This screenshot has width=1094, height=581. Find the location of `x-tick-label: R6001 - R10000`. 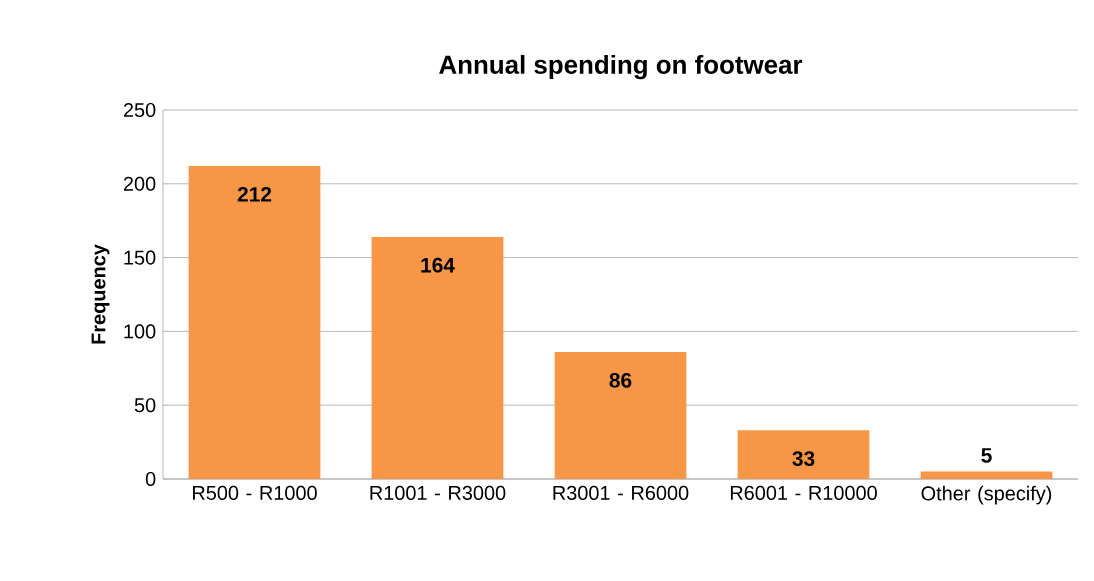

x-tick-label: R6001 - R10000 is located at coordinates (803, 492).